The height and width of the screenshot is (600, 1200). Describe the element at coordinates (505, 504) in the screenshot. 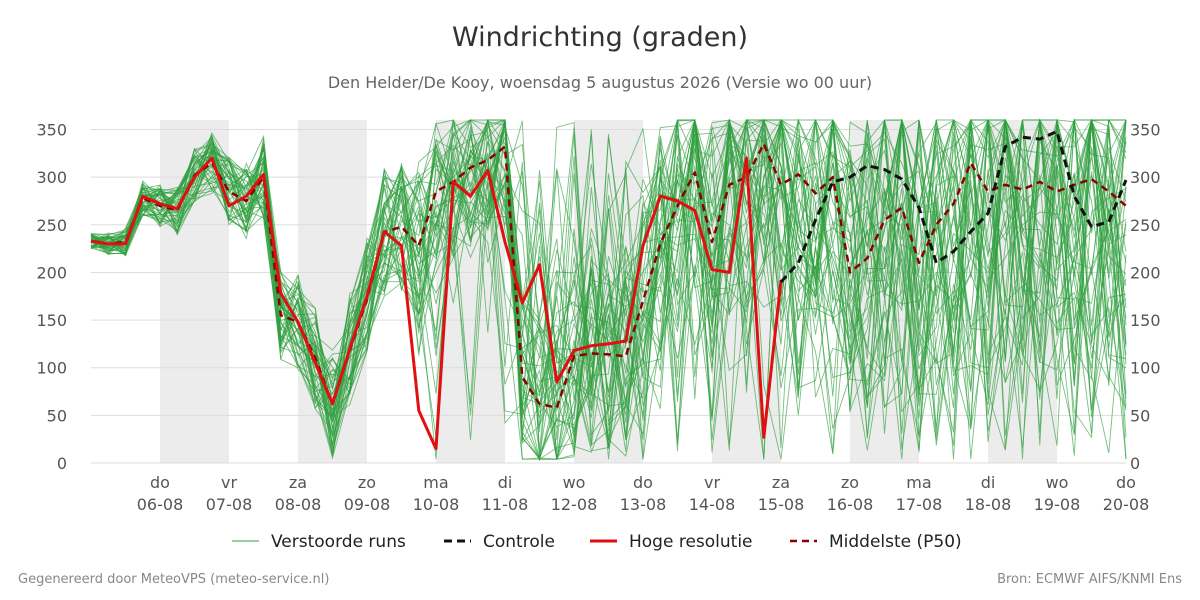

I see `x-tick-date: 11-08` at that location.